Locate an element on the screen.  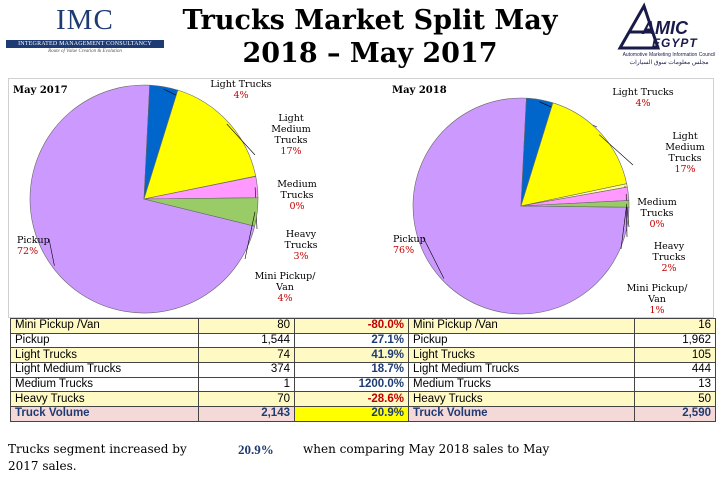
total-label-2018: Truck Volume is located at coordinates (521, 414).